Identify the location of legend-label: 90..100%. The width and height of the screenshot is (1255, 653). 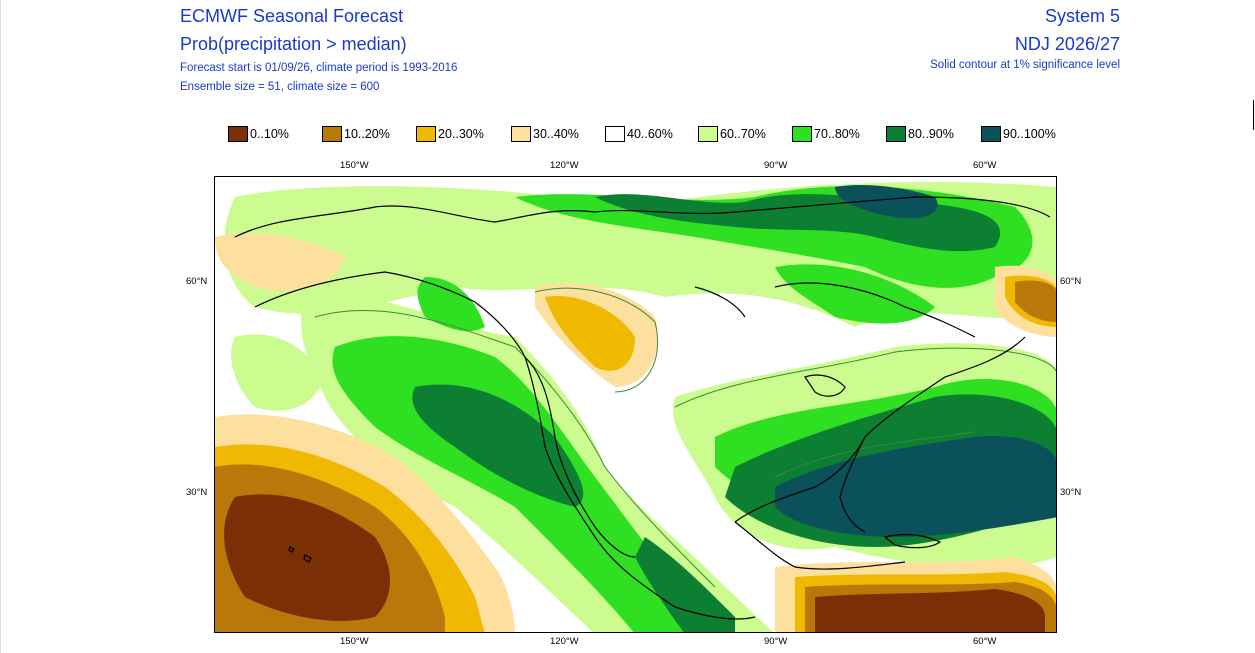
(1029, 134).